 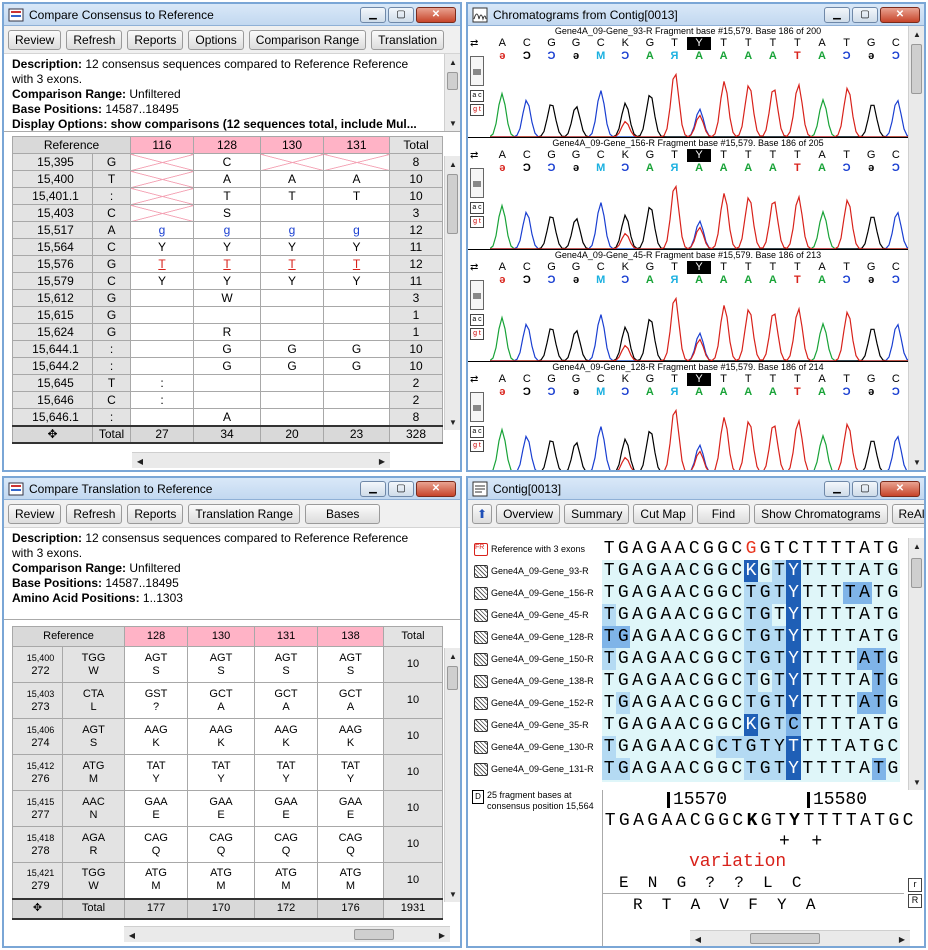 I want to click on total-cell: 11, so click(x=416, y=281).